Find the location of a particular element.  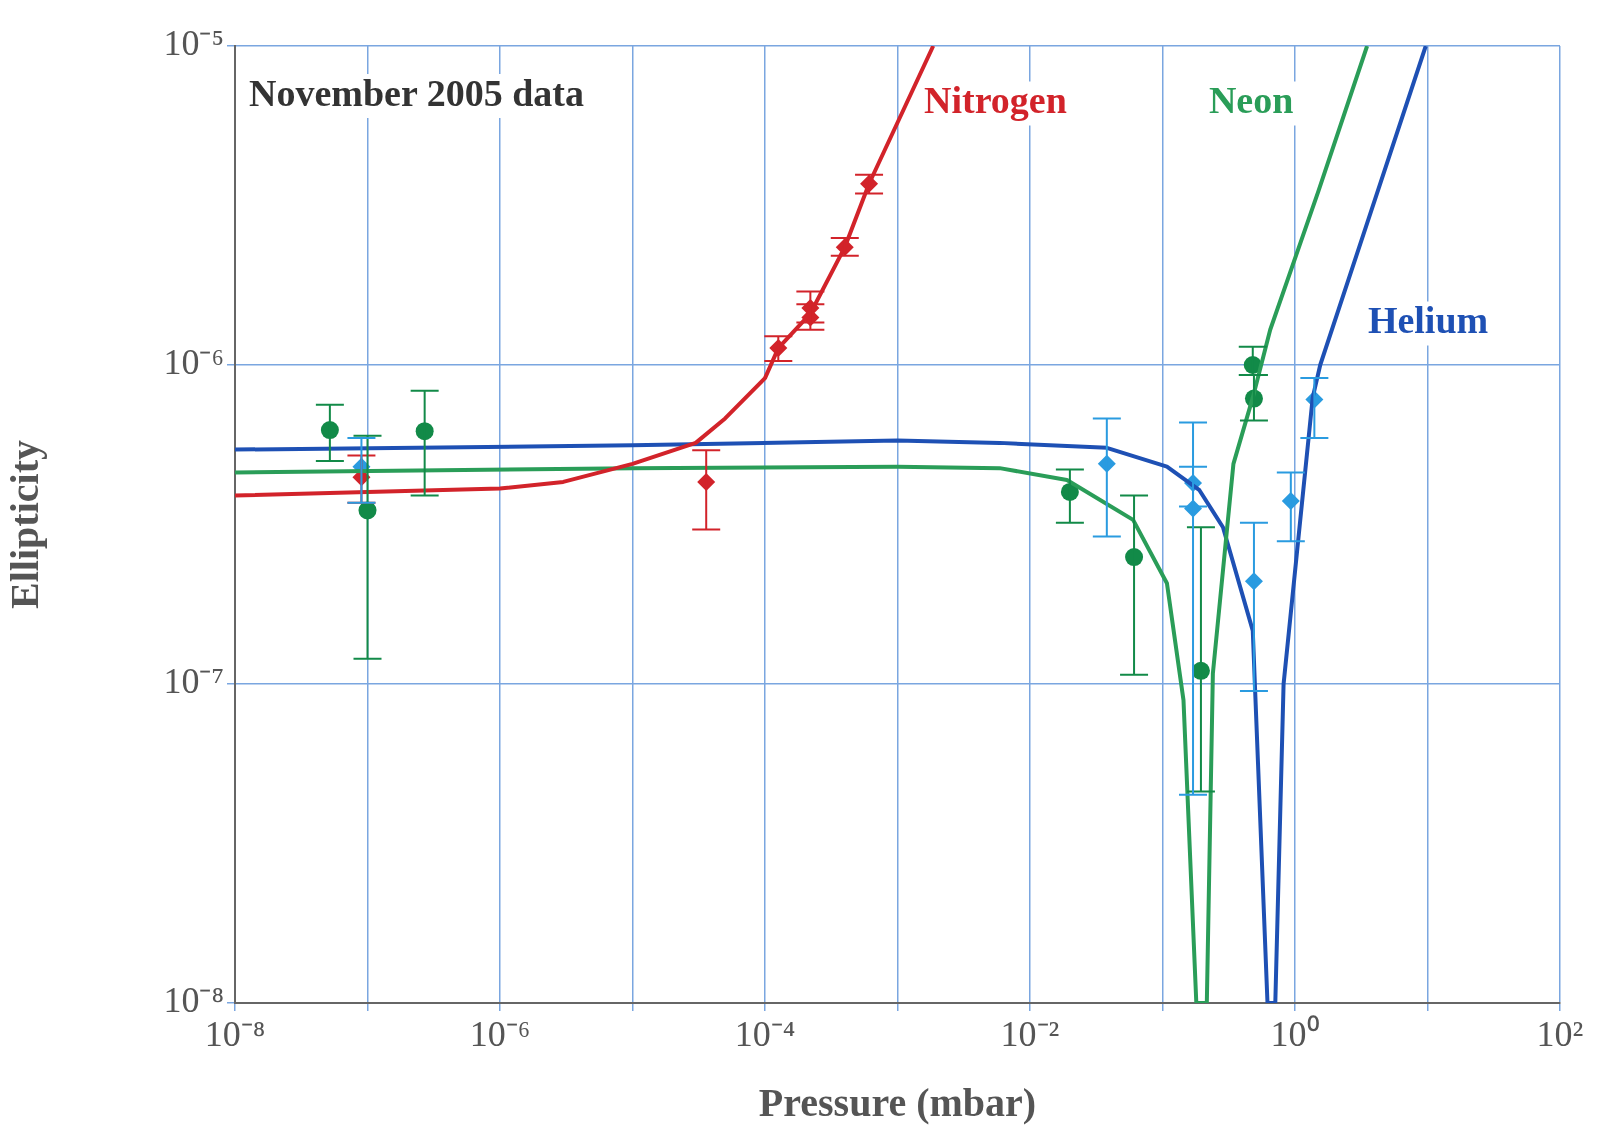

series-label: Nitrogen is located at coordinates (995, 100).